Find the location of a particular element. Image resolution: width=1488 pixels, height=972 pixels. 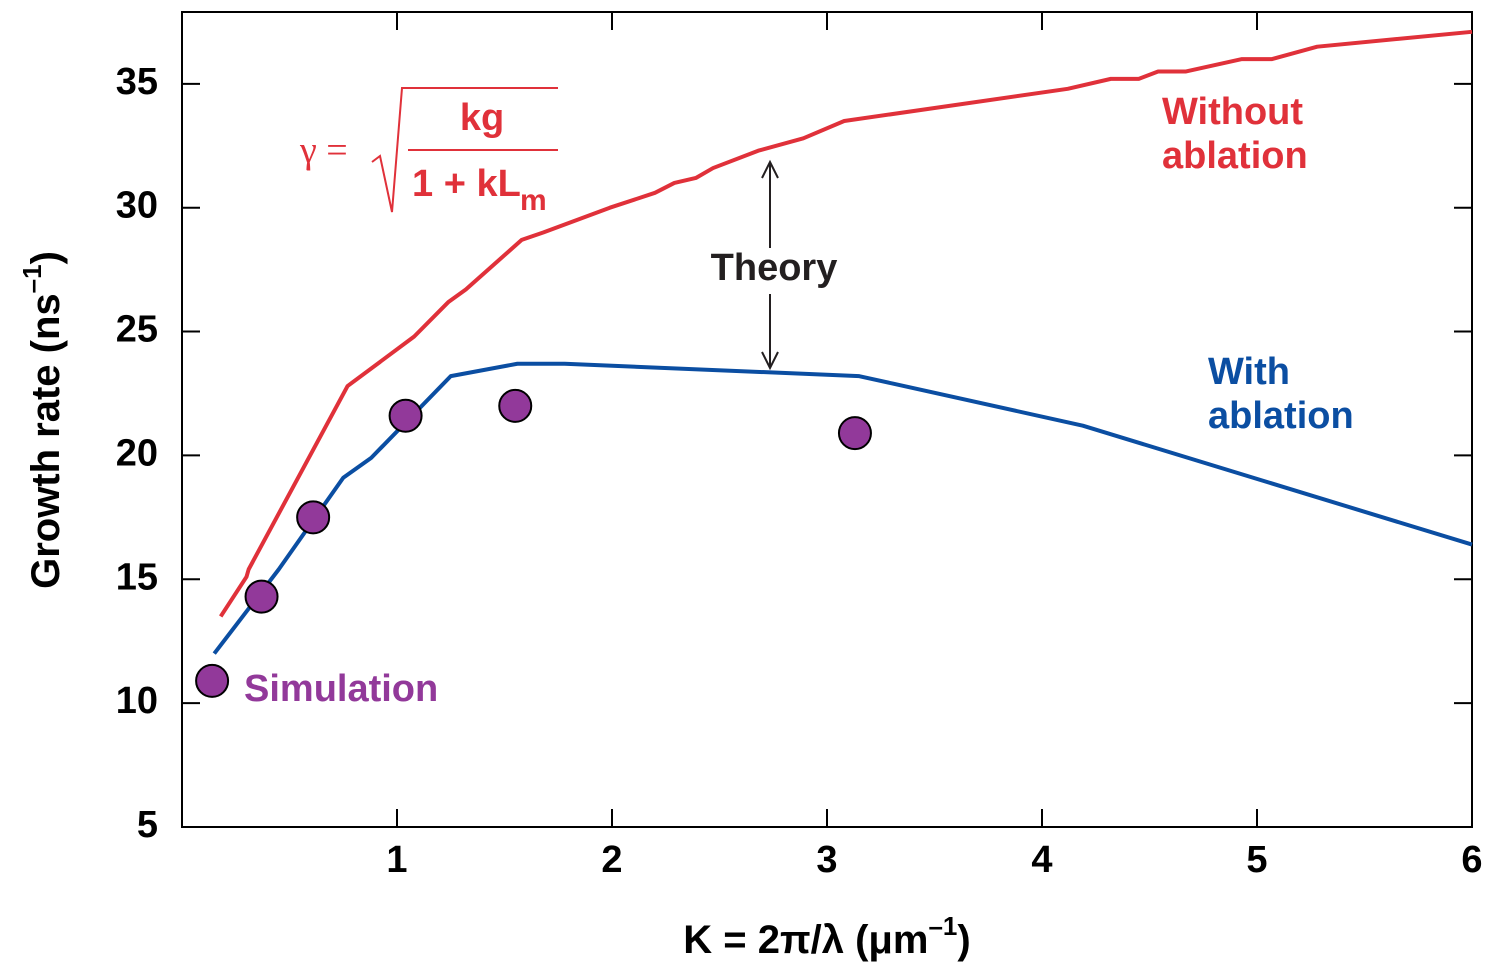

series-label: Without ablation is located at coordinates (1235, 134).